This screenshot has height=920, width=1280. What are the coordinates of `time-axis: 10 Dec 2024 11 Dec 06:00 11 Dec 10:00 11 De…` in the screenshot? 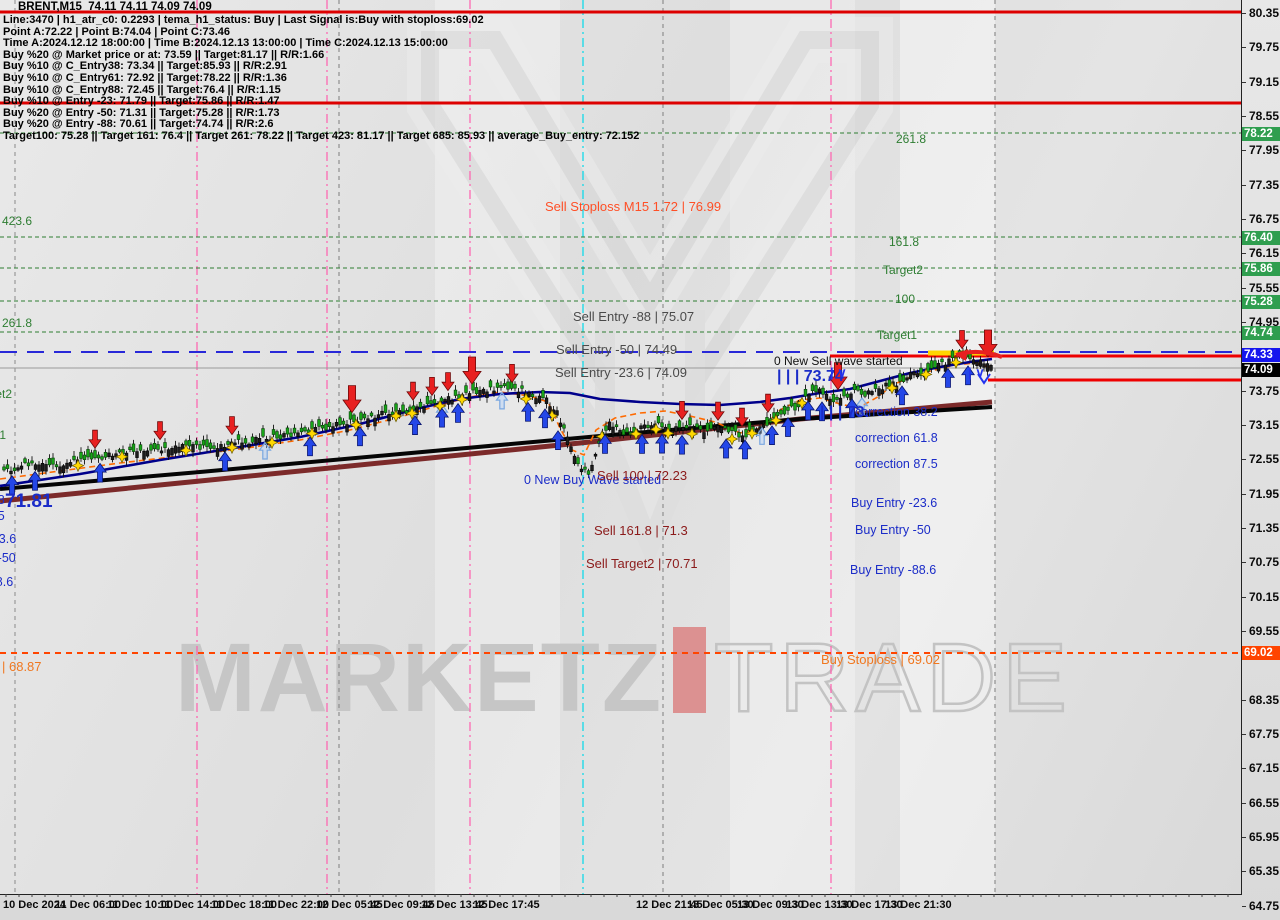 It's located at (620, 907).